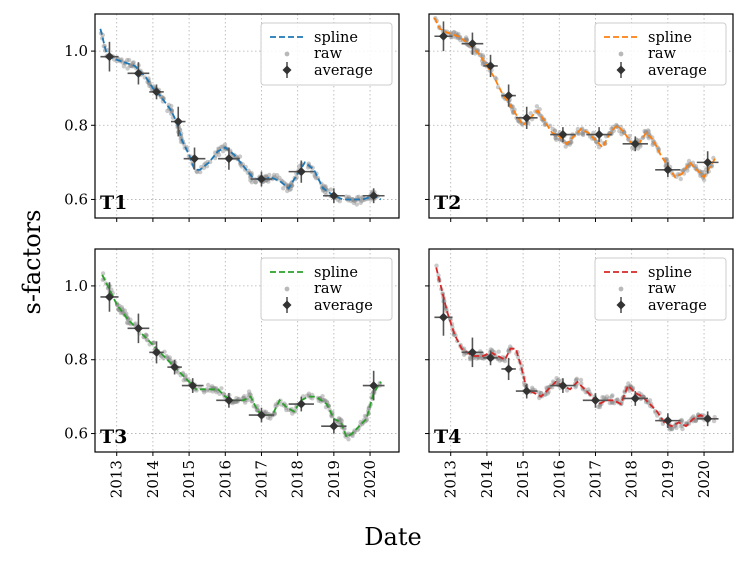 The width and height of the screenshot is (747, 567). I want to click on legend-raw-swatch, so click(287, 54).